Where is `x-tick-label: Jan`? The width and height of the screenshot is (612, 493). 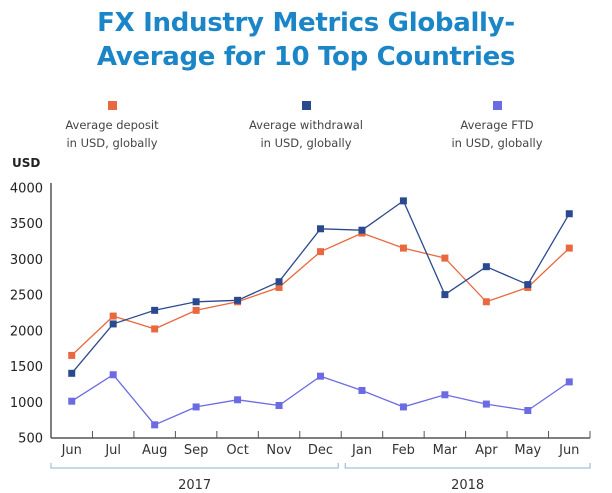
x-tick-label: Jan is located at coordinates (361, 450).